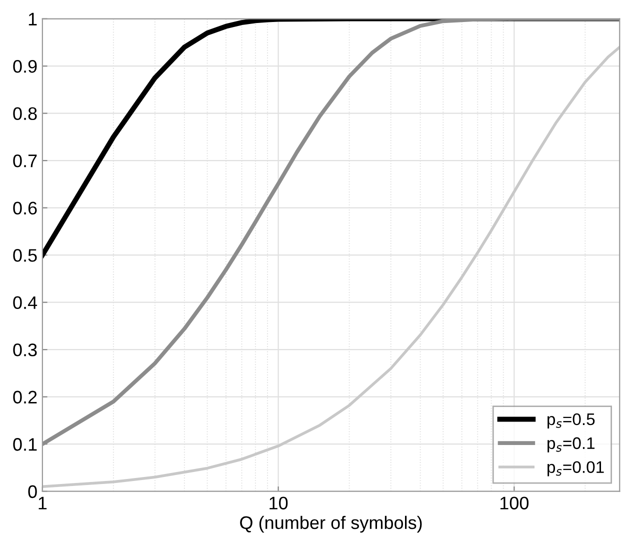 The width and height of the screenshot is (624, 537). Describe the element at coordinates (571, 420) in the screenshot. I see `legend-label: p$_{s}$=0.5` at that location.